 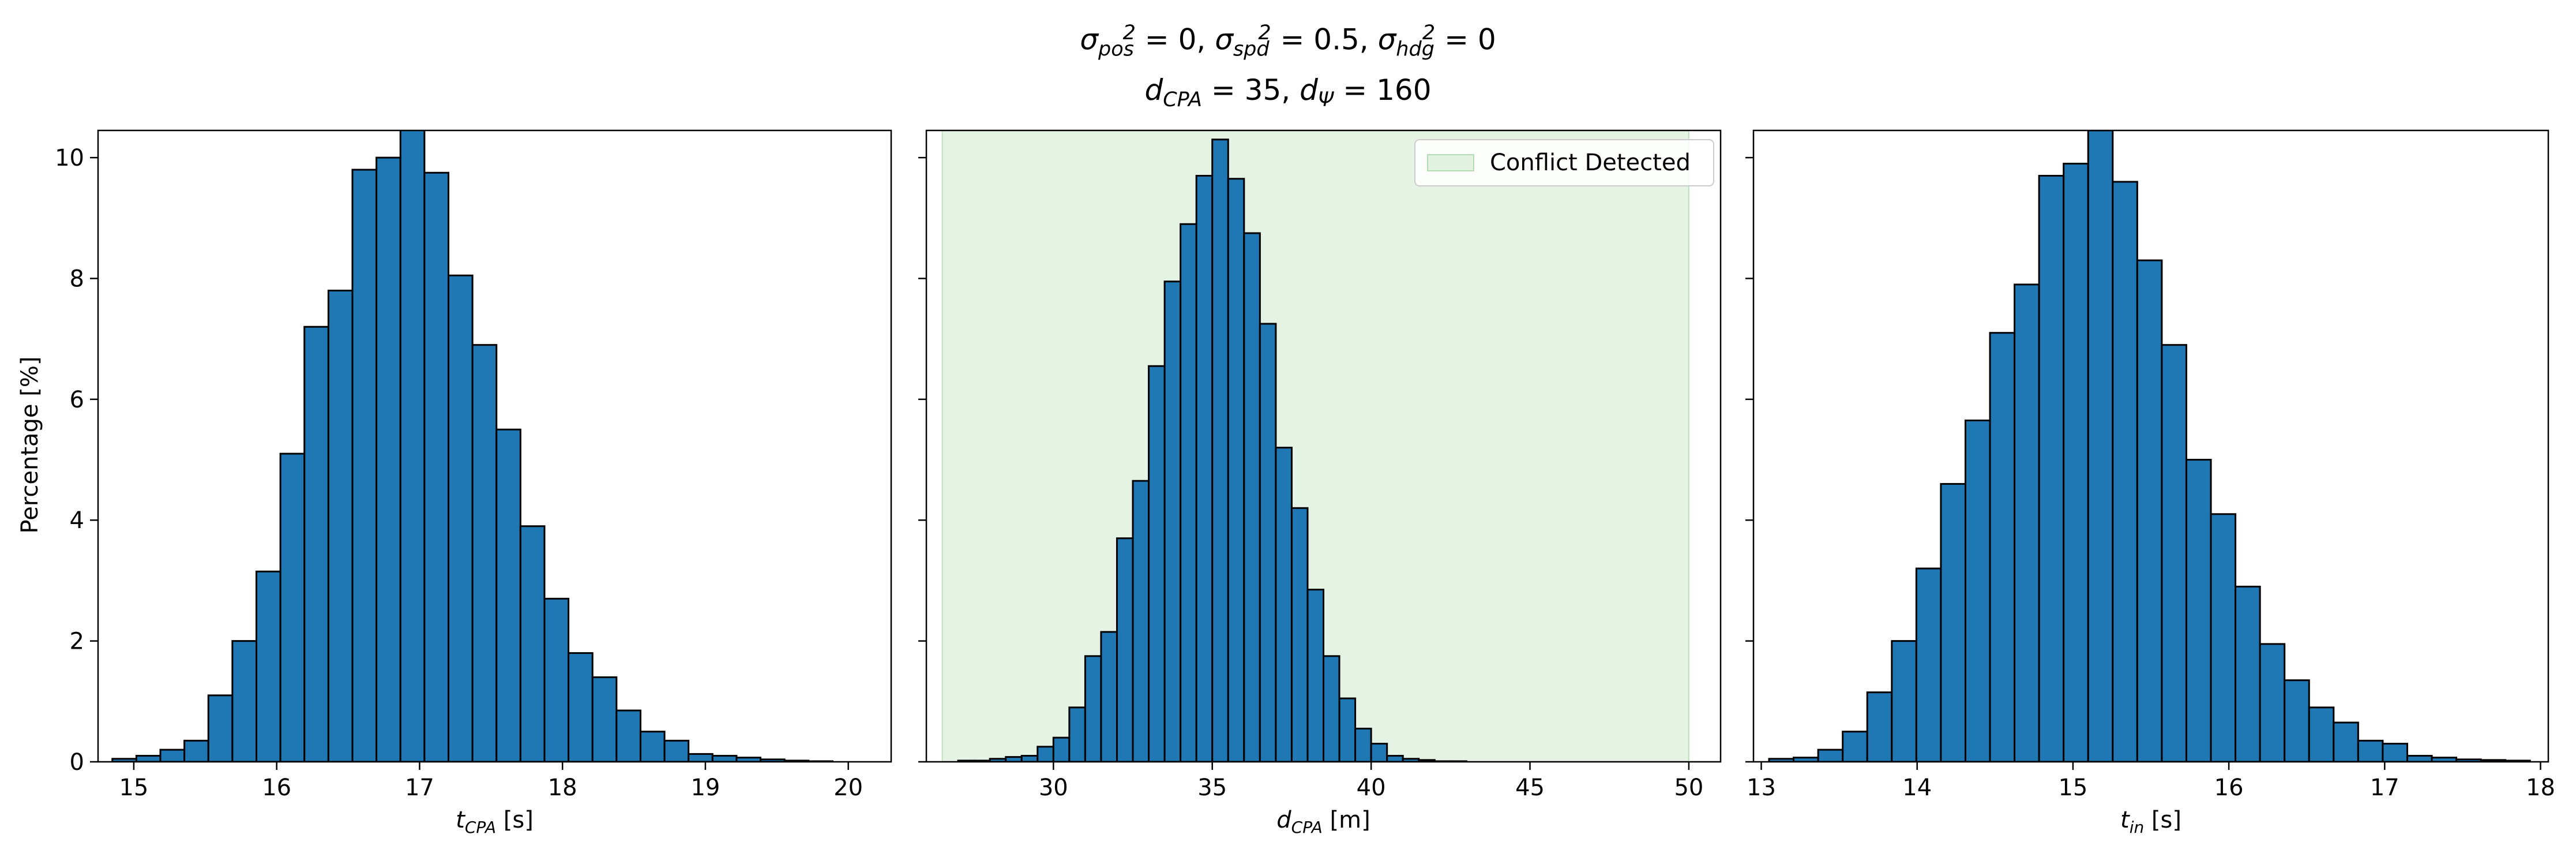 What do you see at coordinates (77, 278) in the screenshot?
I see `y-tick-label: 8` at bounding box center [77, 278].